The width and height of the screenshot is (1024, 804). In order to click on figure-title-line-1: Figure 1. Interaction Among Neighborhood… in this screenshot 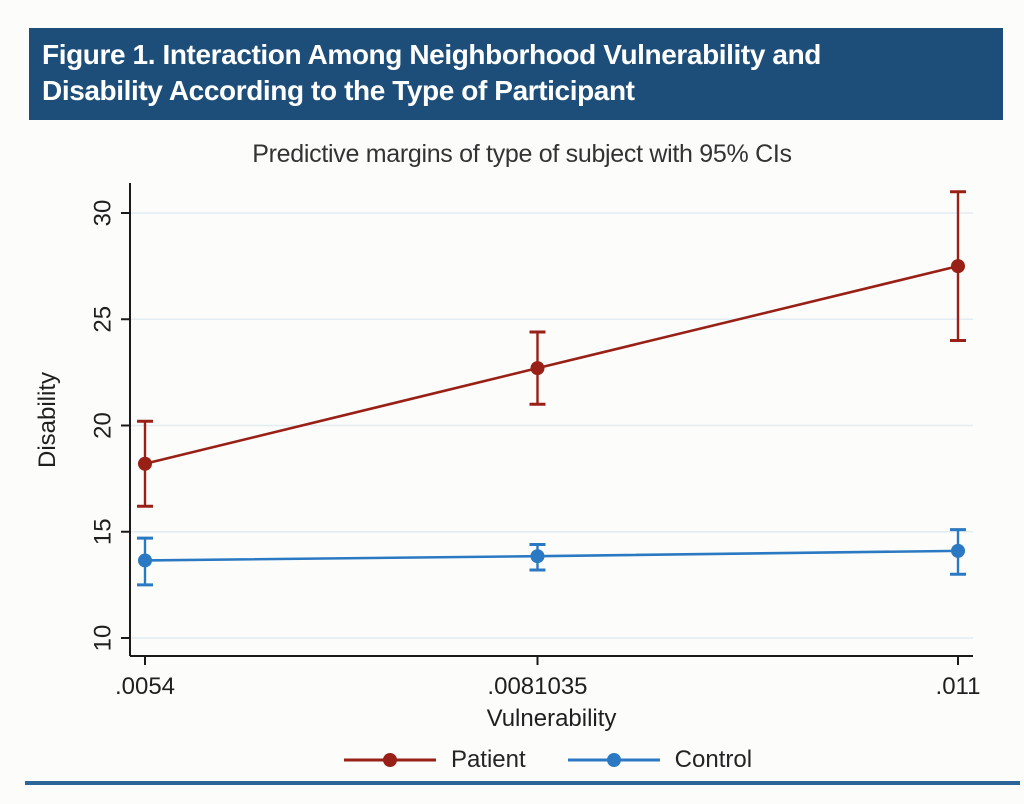, I will do `click(431, 54)`.